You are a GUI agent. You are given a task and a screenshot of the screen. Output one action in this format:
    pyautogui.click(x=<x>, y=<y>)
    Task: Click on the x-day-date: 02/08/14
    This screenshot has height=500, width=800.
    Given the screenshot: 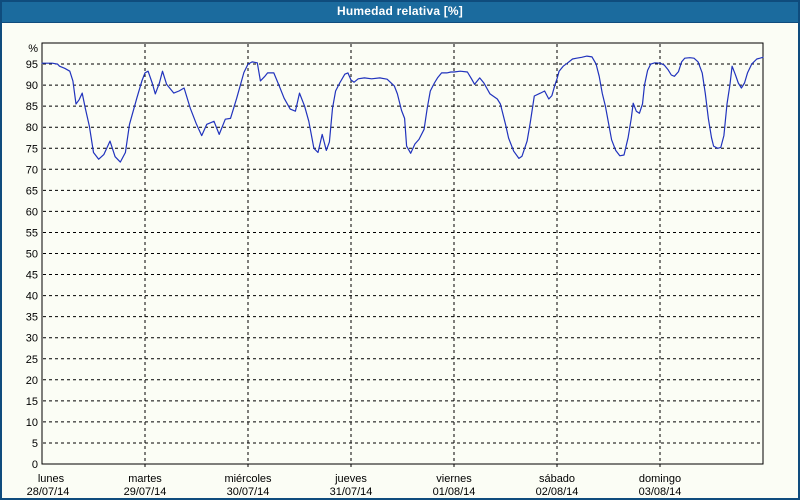 What is the action you would take?
    pyautogui.click(x=557, y=492)
    